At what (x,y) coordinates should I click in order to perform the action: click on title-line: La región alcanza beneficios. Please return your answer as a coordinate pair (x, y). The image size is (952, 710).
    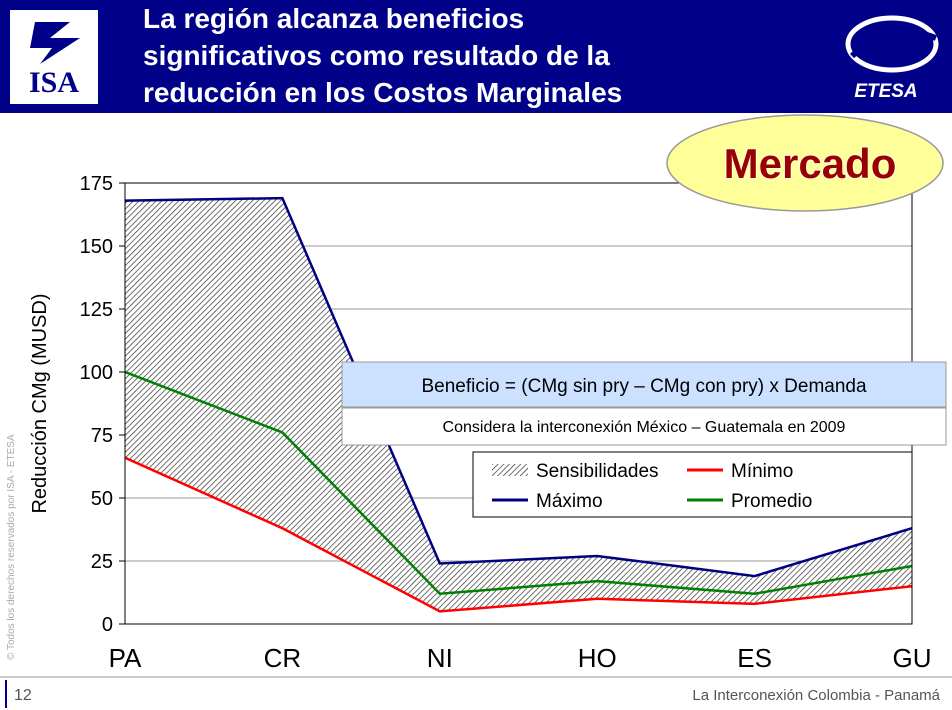
    Looking at the image, I should click on (333, 18).